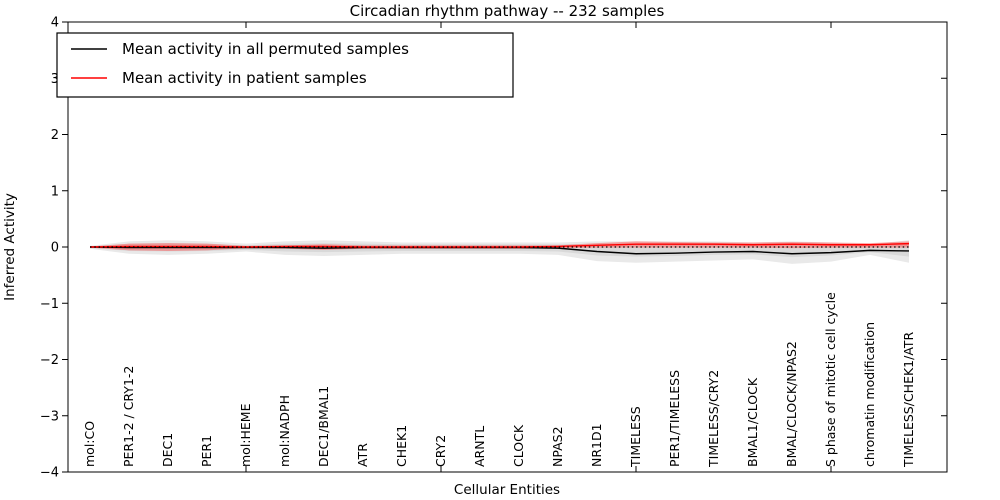 The image size is (1000, 500). What do you see at coordinates (244, 78) in the screenshot?
I see `legend-label-patient: Mean activity in patient samples` at bounding box center [244, 78].